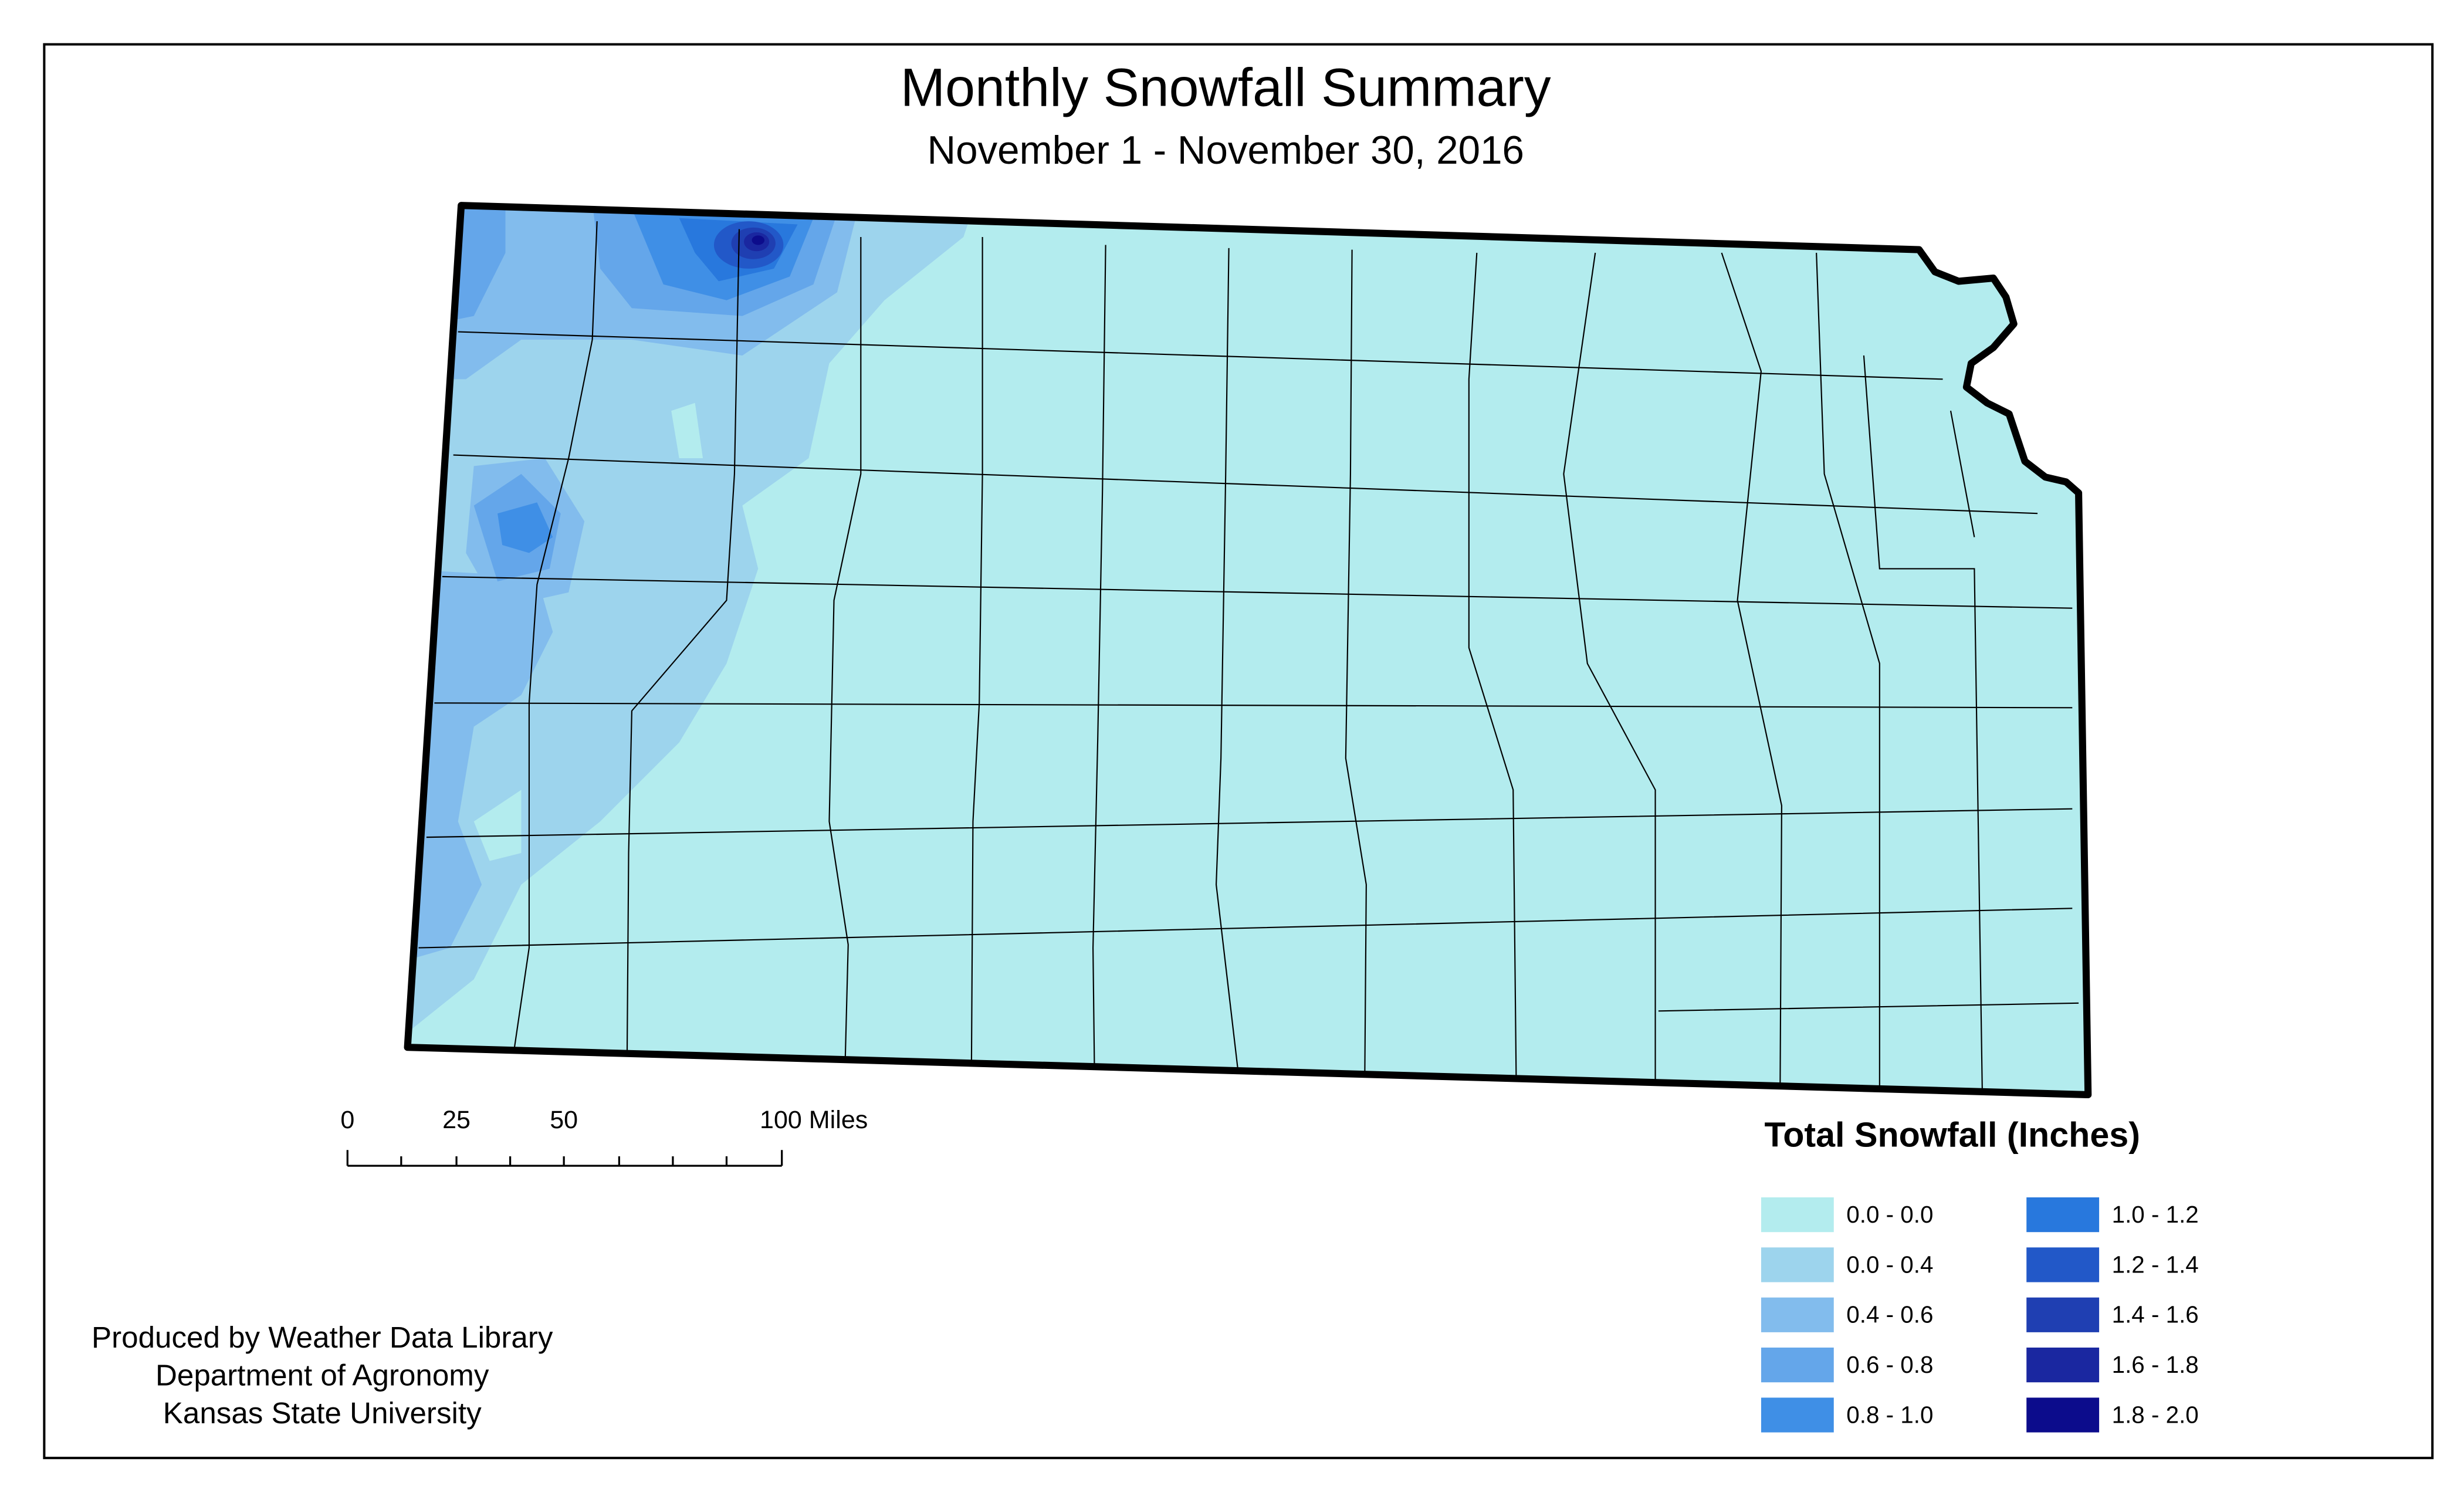 The height and width of the screenshot is (1496, 2464). I want to click on credit-line: Department of Agronomy, so click(322, 1375).